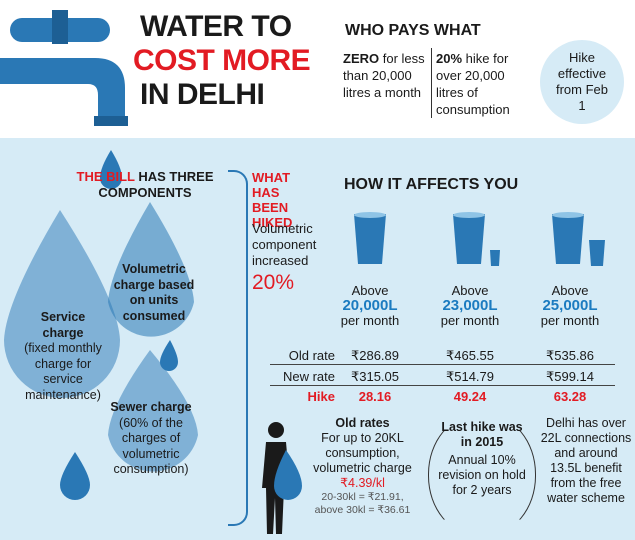 The height and width of the screenshot is (540, 635). I want to click on glasses-illustration, so click(479, 239).